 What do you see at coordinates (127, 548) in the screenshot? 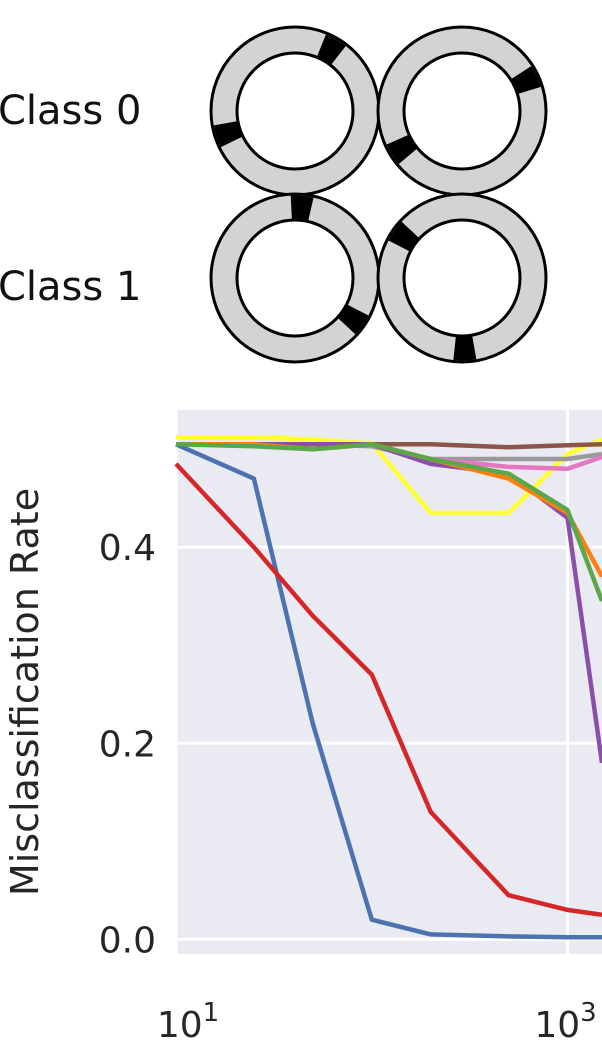
I see `y-tick-label: 0.4` at bounding box center [127, 548].